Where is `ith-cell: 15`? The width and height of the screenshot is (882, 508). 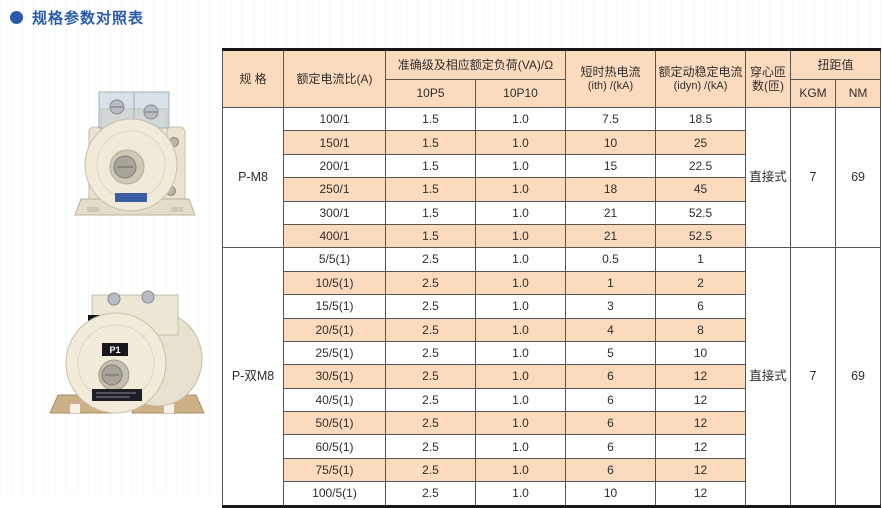 ith-cell: 15 is located at coordinates (611, 166).